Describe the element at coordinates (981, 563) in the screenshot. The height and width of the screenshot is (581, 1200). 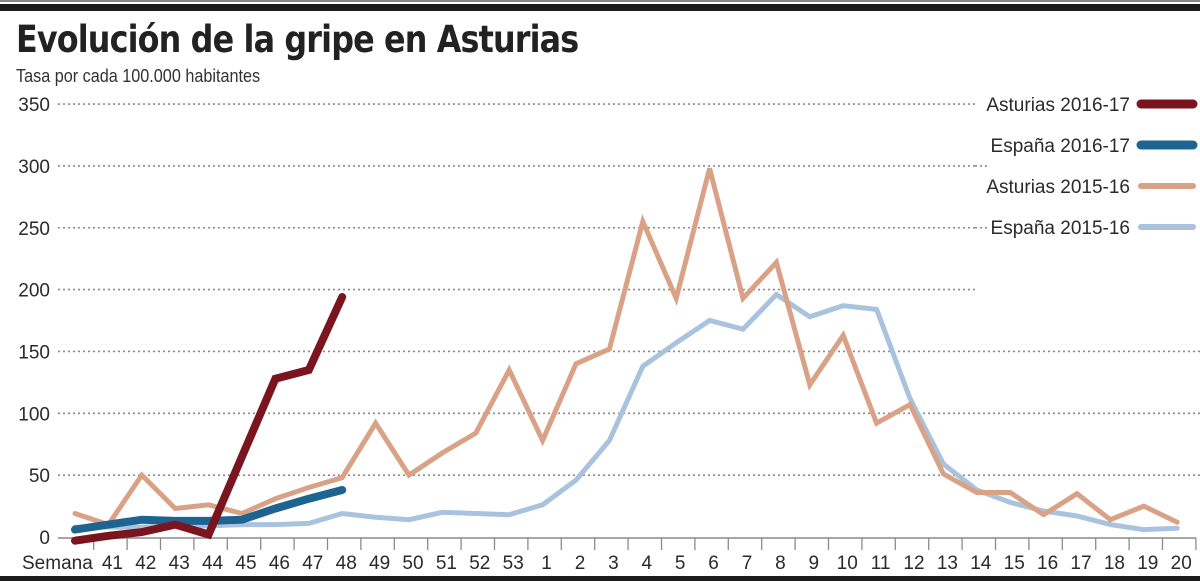
I see `x-tick-label: 14` at that location.